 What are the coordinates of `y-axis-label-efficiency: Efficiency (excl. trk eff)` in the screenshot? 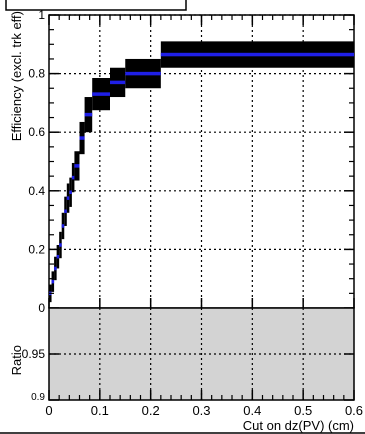 It's located at (16, 76).